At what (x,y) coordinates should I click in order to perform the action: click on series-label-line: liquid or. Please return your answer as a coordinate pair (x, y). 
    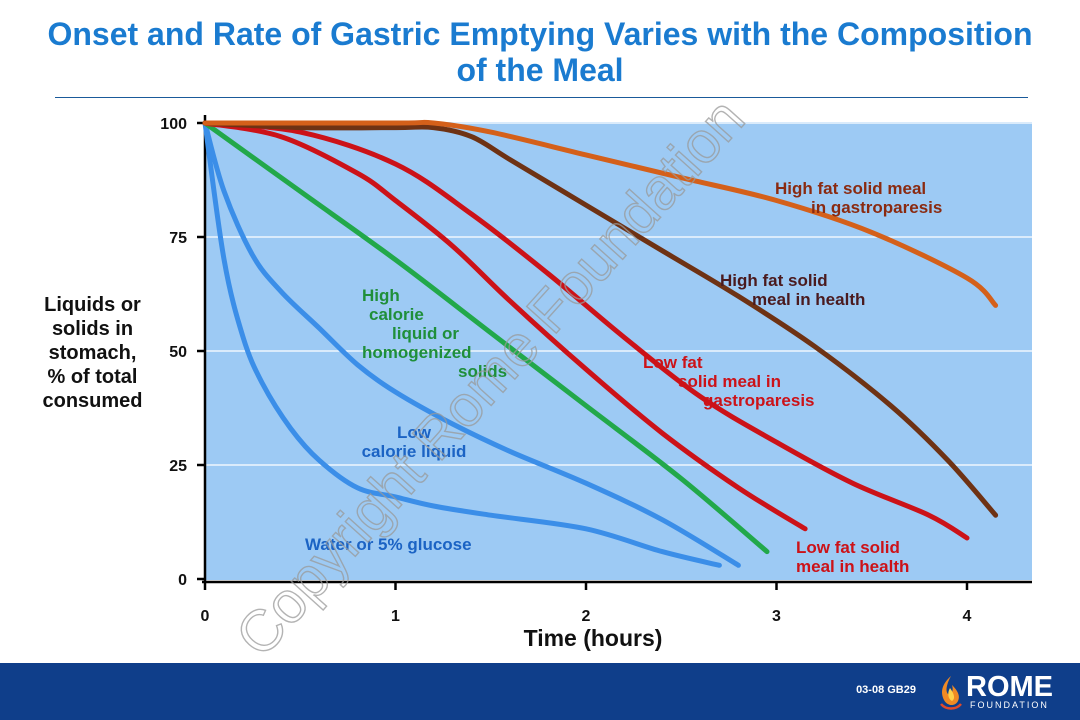
    Looking at the image, I should click on (425, 333).